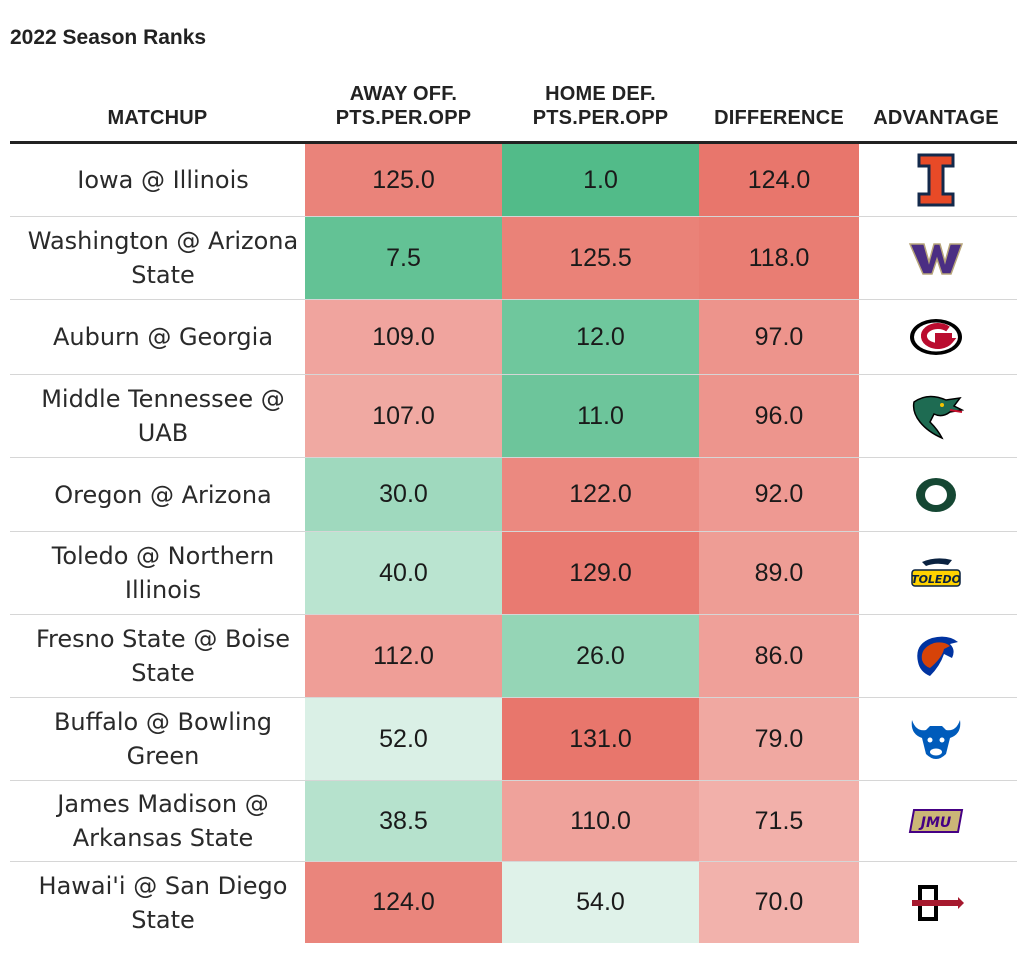 This screenshot has height=956, width=1024. I want to click on away-off-cell: 40.0, so click(403, 573).